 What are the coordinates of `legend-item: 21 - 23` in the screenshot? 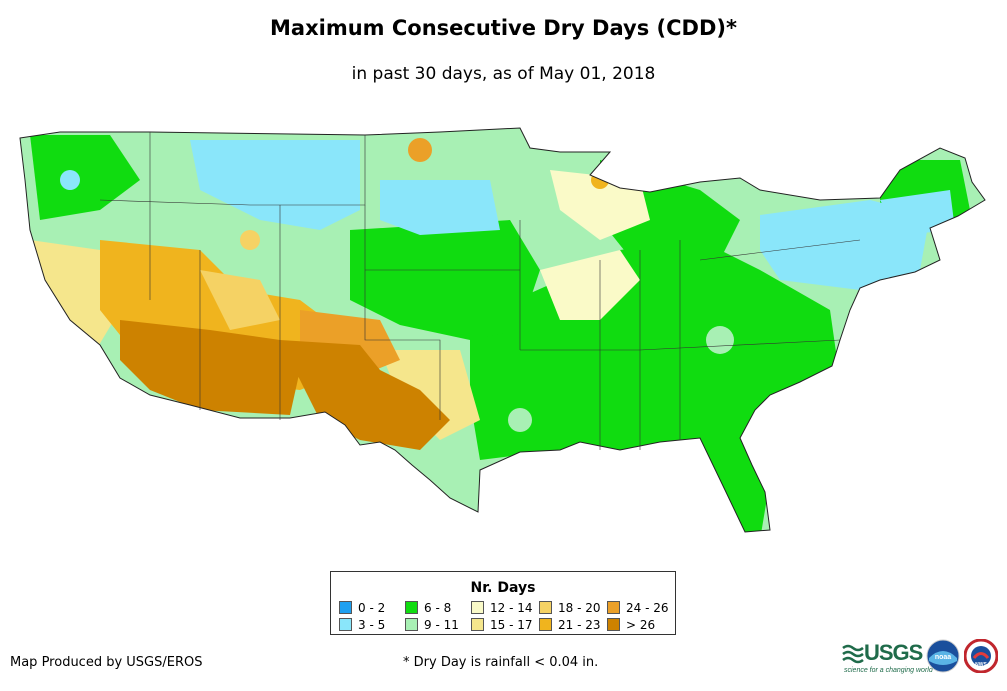 It's located at (570, 625).